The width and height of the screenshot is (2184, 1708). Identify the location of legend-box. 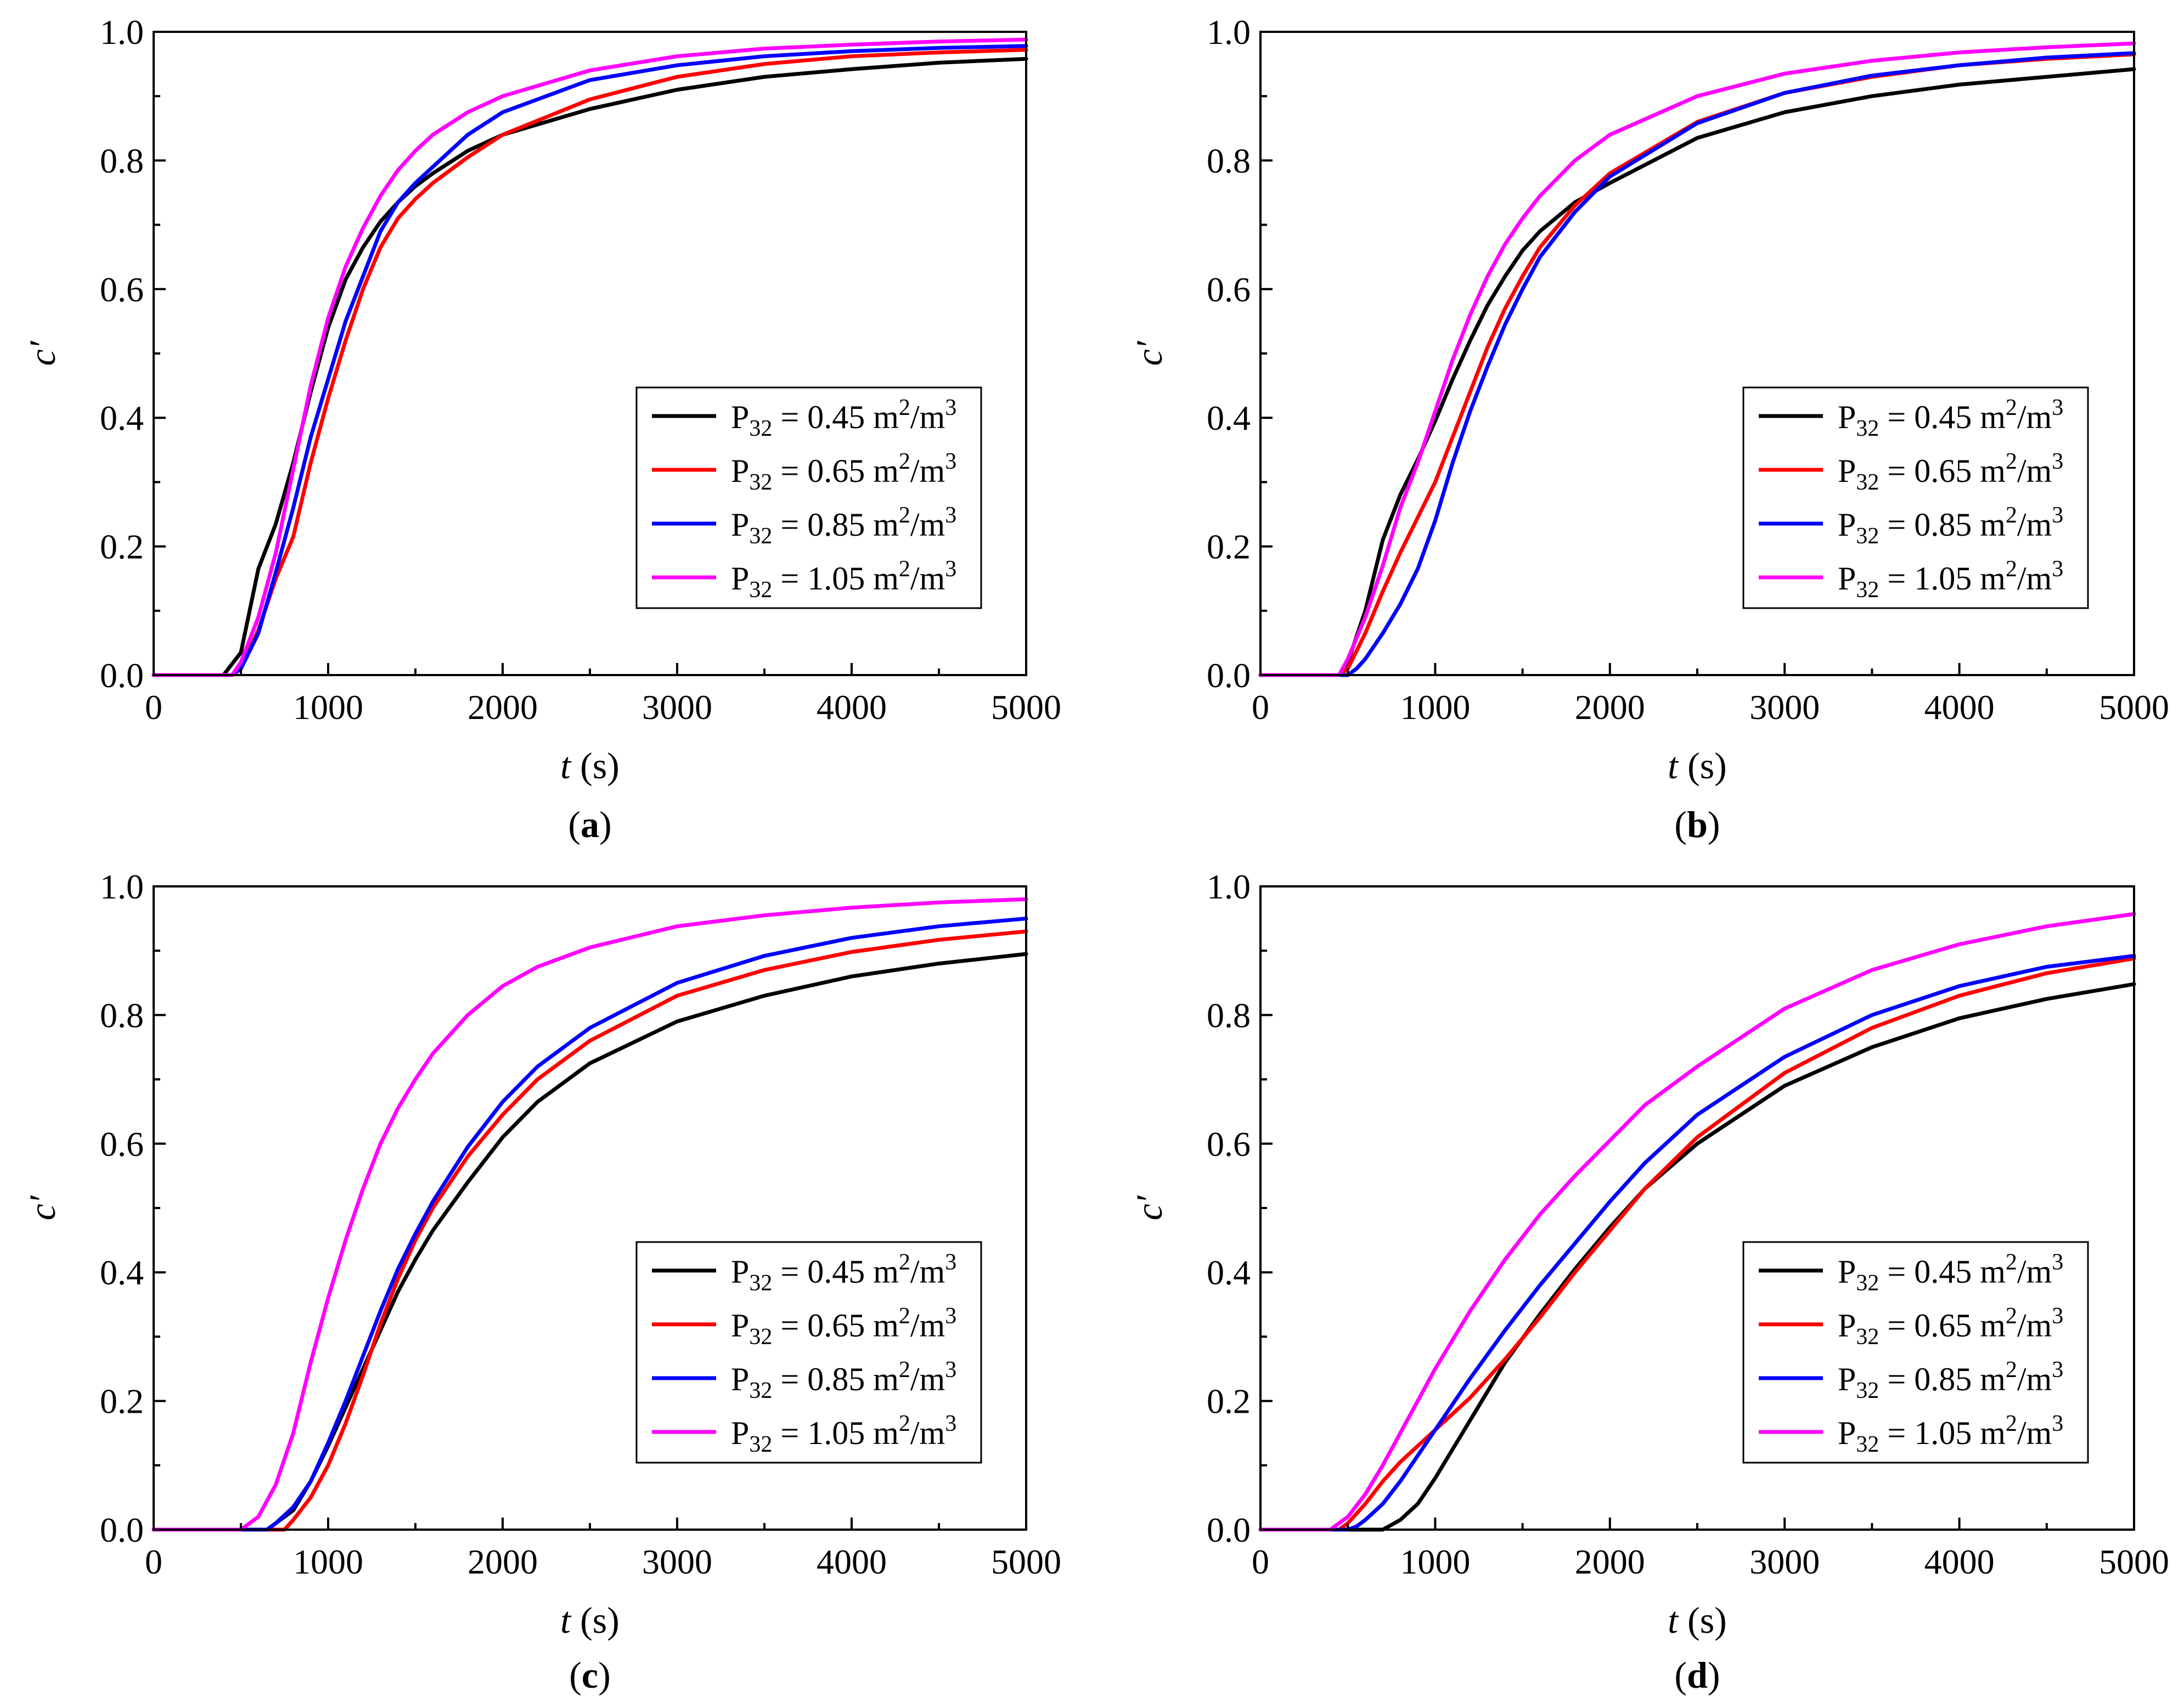
(808, 1352).